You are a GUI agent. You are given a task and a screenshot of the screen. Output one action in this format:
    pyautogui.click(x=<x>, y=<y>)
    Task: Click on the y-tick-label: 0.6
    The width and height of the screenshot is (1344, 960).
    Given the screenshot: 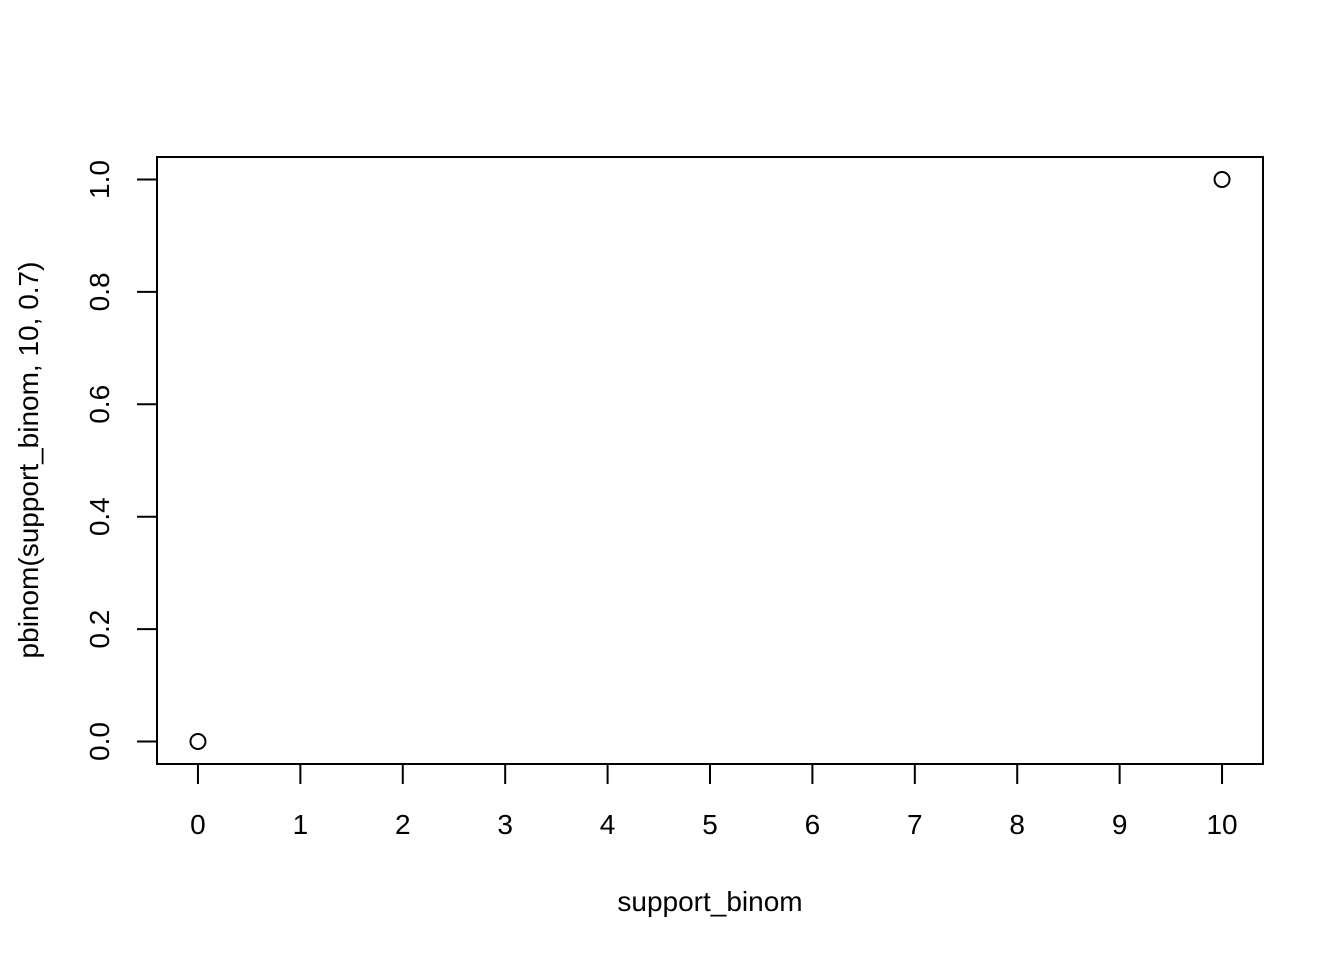 What is the action you would take?
    pyautogui.click(x=99, y=404)
    